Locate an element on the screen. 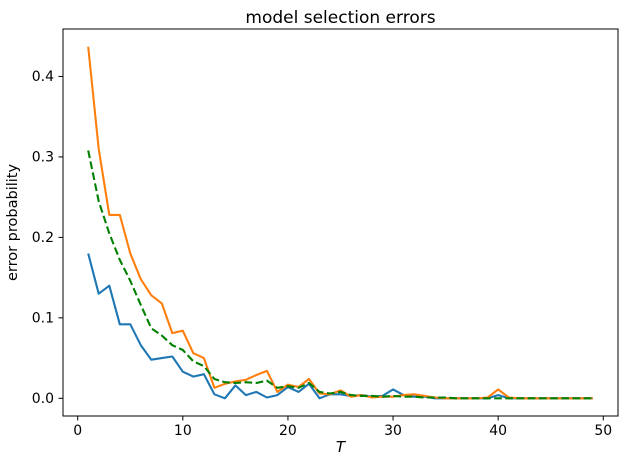  x-tick-label: 20 is located at coordinates (288, 431).